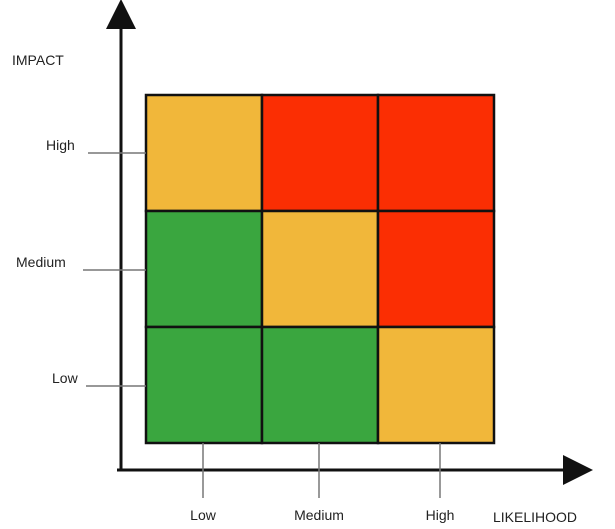 The width and height of the screenshot is (615, 529). Describe the element at coordinates (436, 153) in the screenshot. I see `cell-impact-high-likelihood-high` at that location.